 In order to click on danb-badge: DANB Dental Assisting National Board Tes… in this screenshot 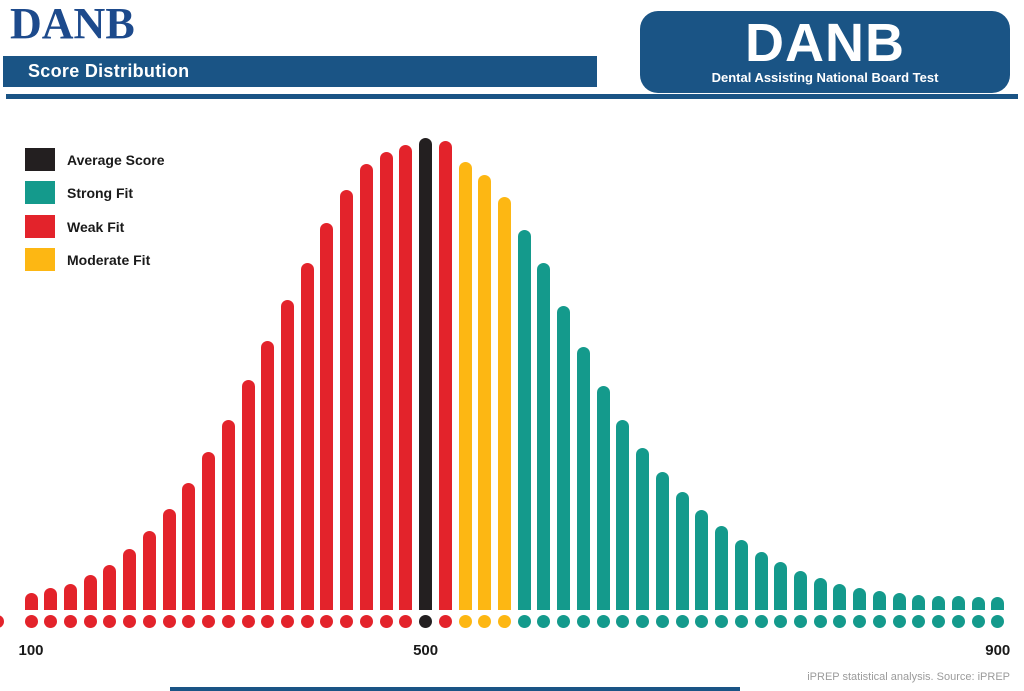, I will do `click(825, 52)`.